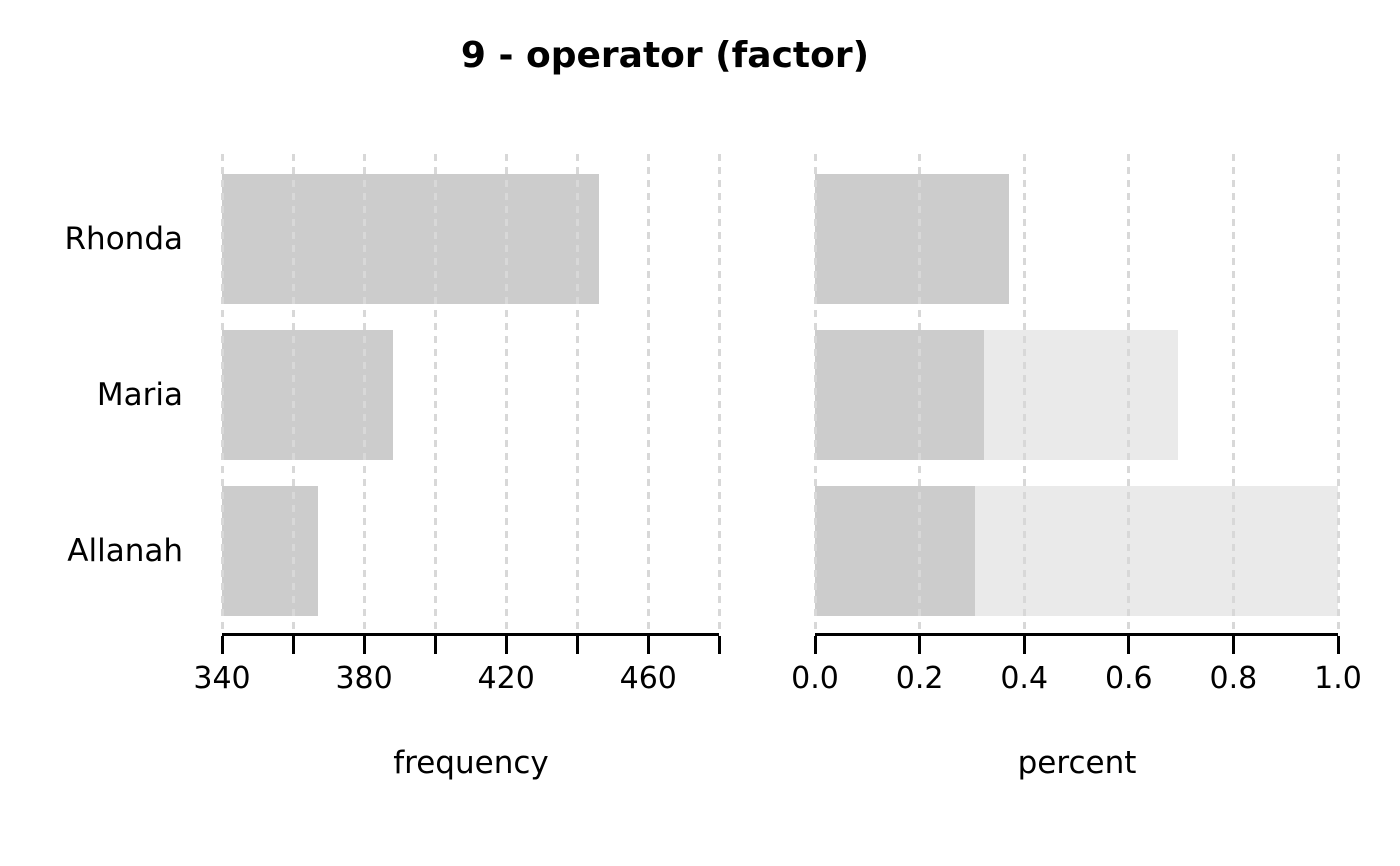  What do you see at coordinates (1024, 678) in the screenshot?
I see `tick-label: 0.4` at bounding box center [1024, 678].